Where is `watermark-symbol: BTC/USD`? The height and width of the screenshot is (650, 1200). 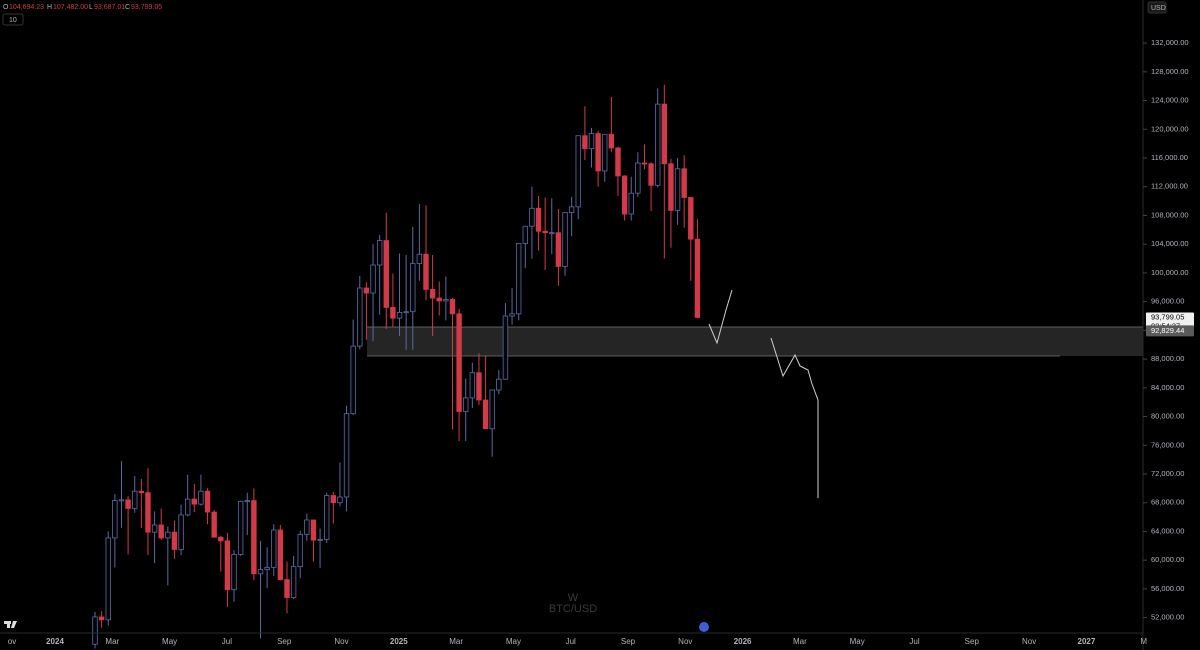 watermark-symbol: BTC/USD is located at coordinates (573, 609).